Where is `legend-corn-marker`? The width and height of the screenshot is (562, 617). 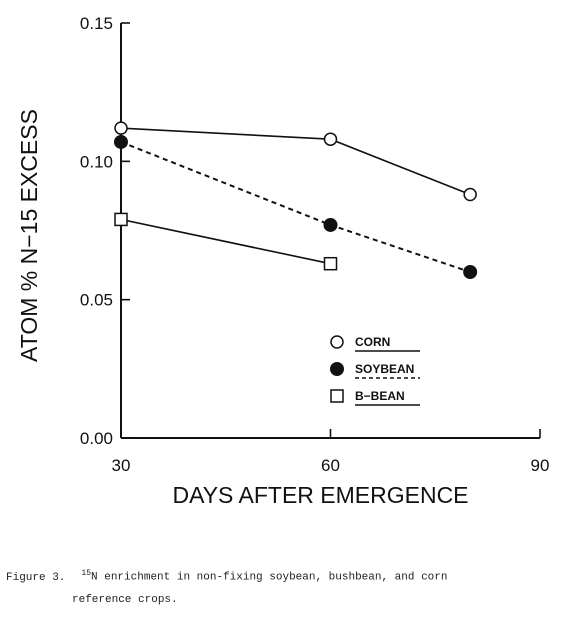
legend-corn-marker is located at coordinates (337, 342).